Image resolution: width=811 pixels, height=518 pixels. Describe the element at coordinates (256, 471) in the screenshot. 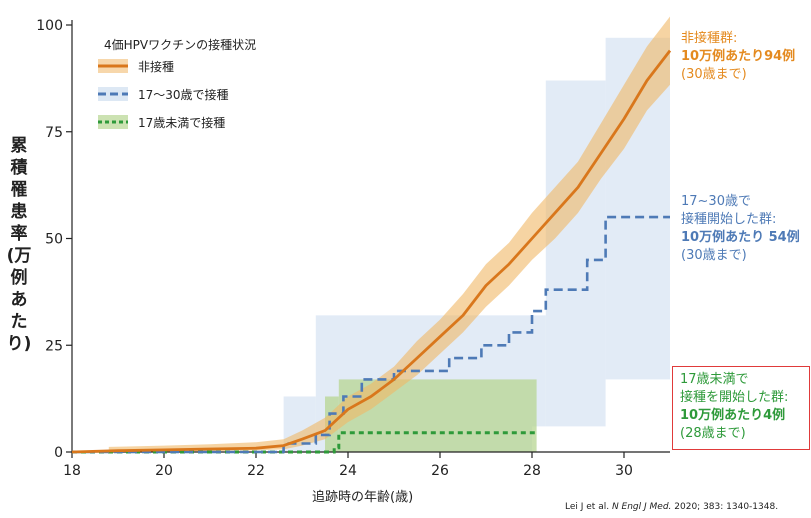

I see `x-tick-label: 22` at that location.